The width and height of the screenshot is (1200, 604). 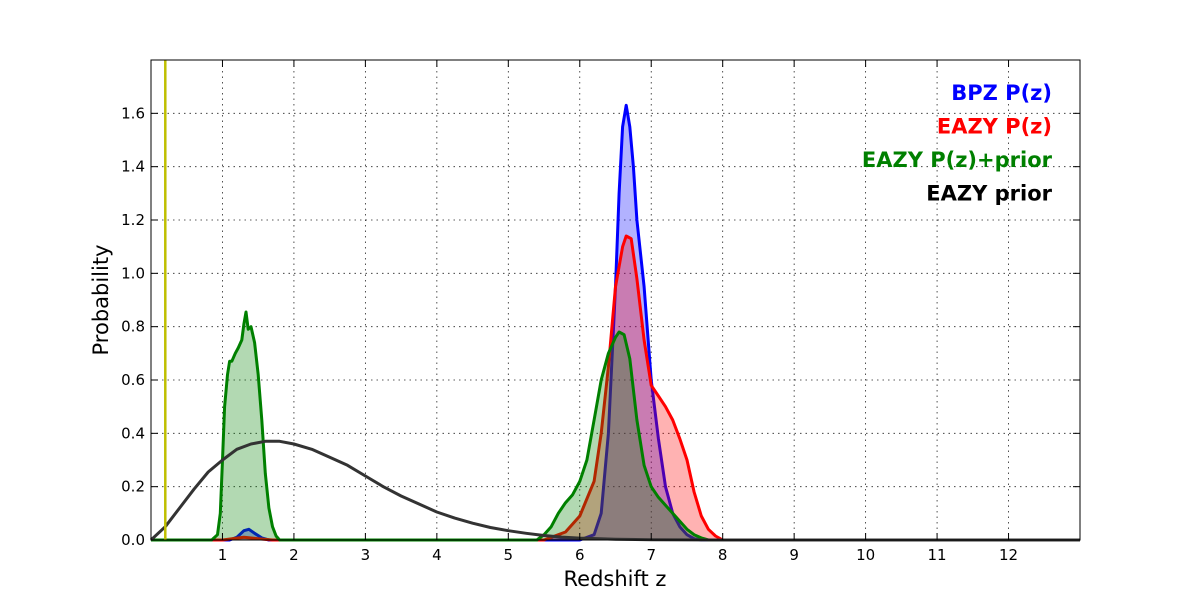 I want to click on x-tick-label: 7, so click(x=651, y=555).